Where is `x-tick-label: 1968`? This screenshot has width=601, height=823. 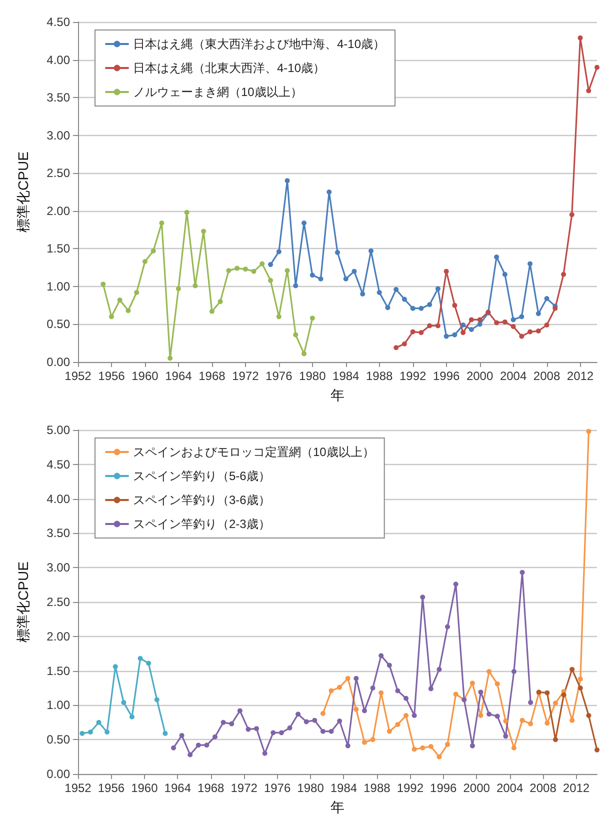
x-tick-label: 1968 is located at coordinates (211, 788).